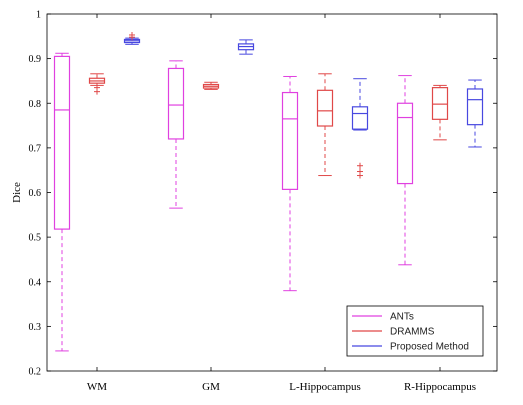 Image resolution: width=523 pixels, height=405 pixels. I want to click on y-tick-label: 1, so click(38, 15).